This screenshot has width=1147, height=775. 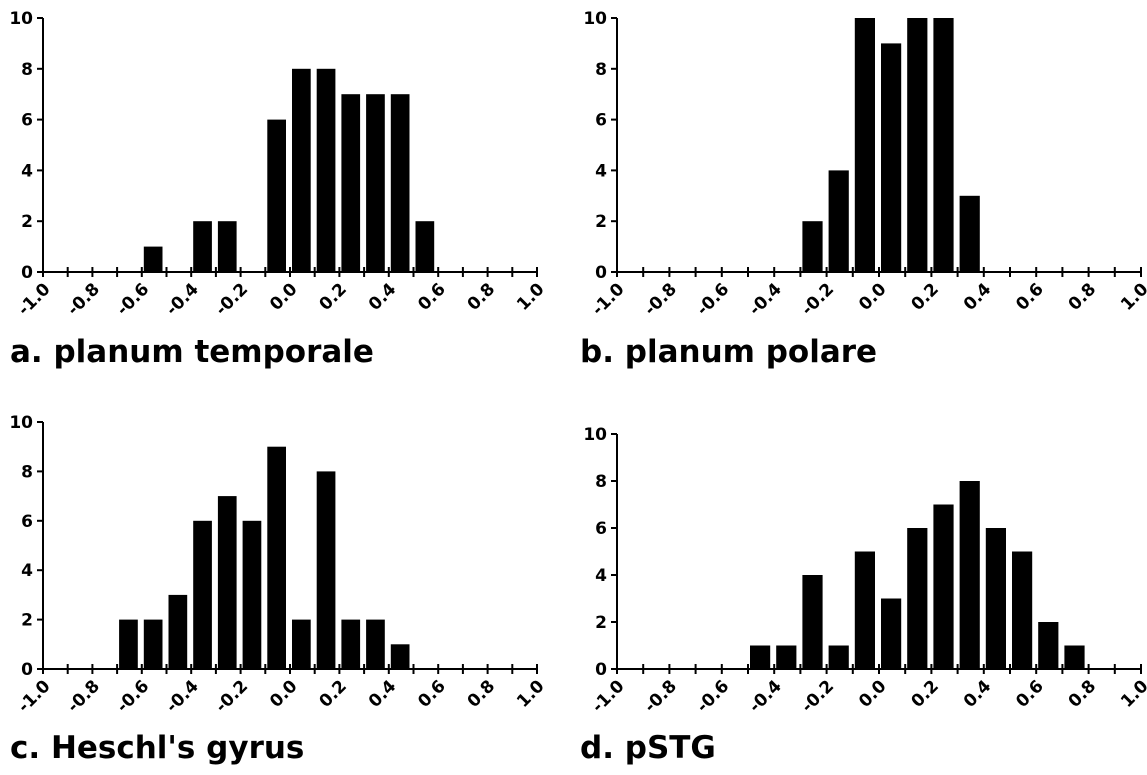 I want to click on y-tick-label-b-2: 4, so click(x=601, y=171).